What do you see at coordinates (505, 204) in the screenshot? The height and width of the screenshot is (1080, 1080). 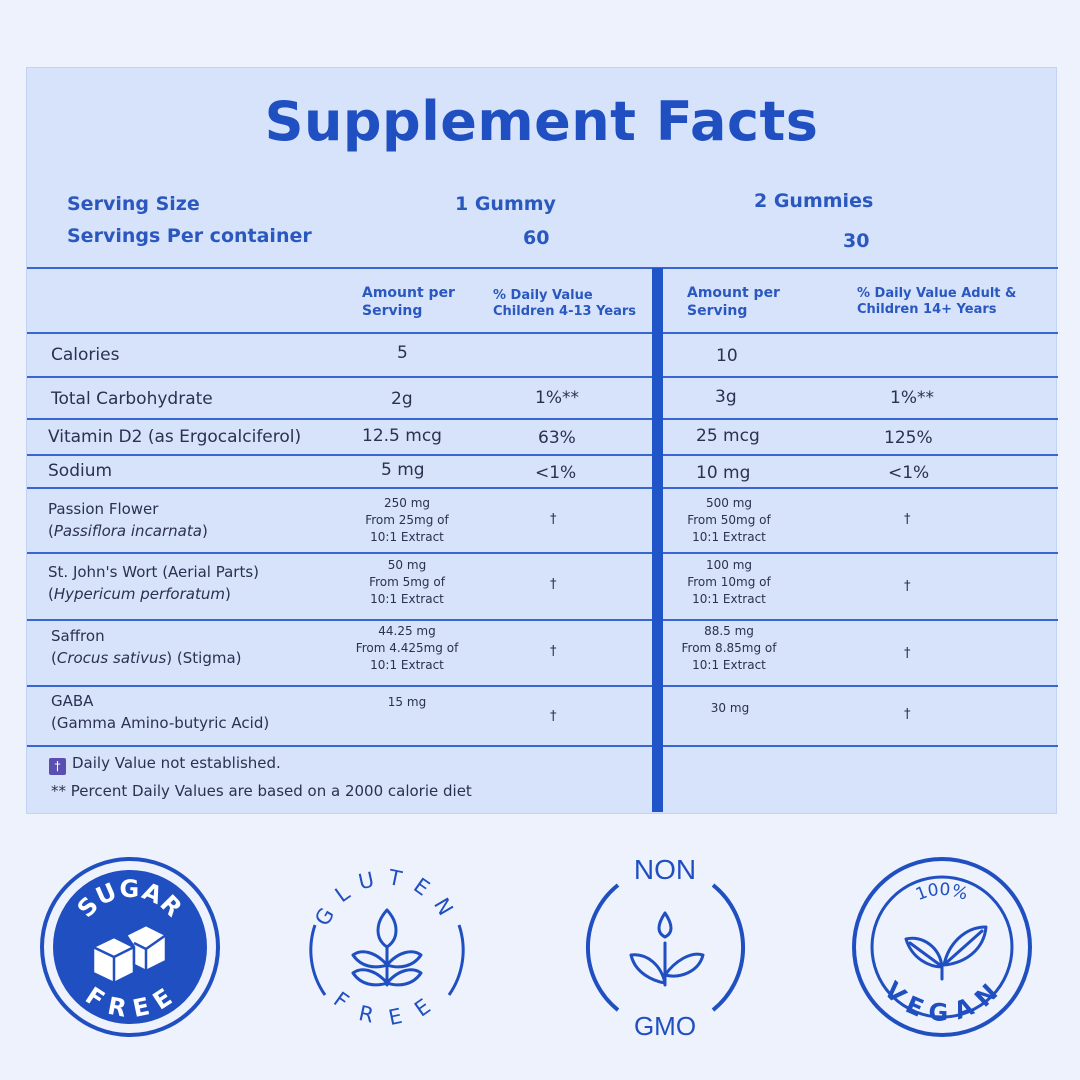 I see `col1-serving-size: 1 Gummy` at bounding box center [505, 204].